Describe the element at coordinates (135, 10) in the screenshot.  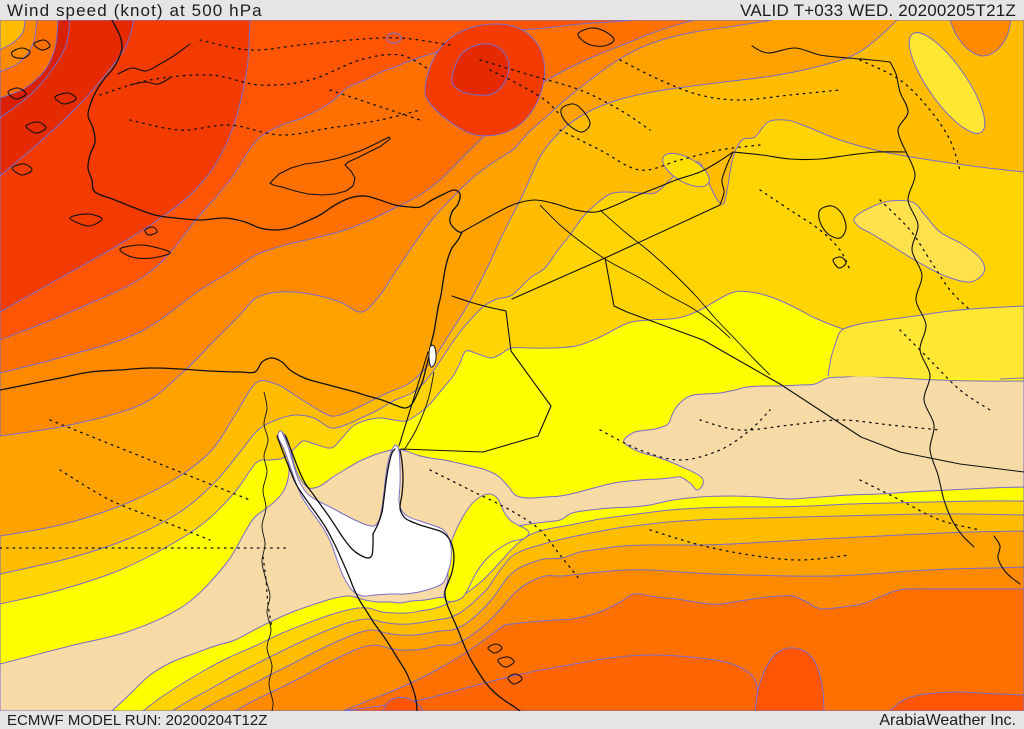
I see `svg-text: Wind speed (knot) at 500 hPa` at that location.